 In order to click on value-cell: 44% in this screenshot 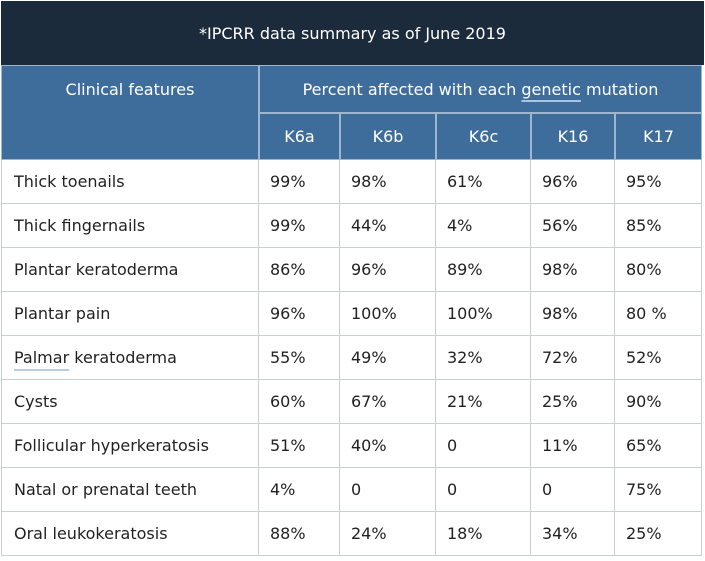, I will do `click(388, 226)`.